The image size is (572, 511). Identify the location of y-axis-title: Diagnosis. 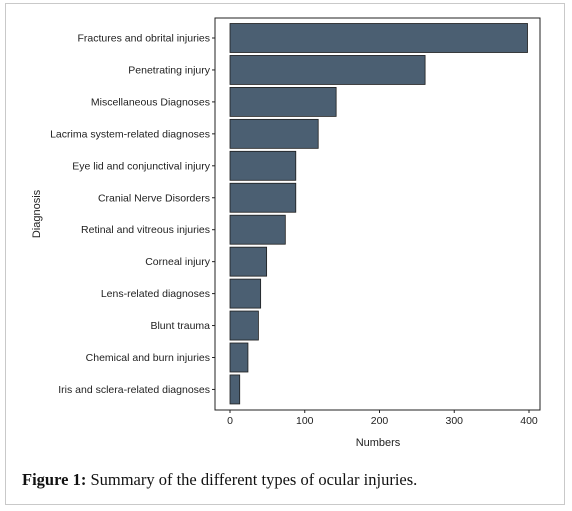
(37, 213).